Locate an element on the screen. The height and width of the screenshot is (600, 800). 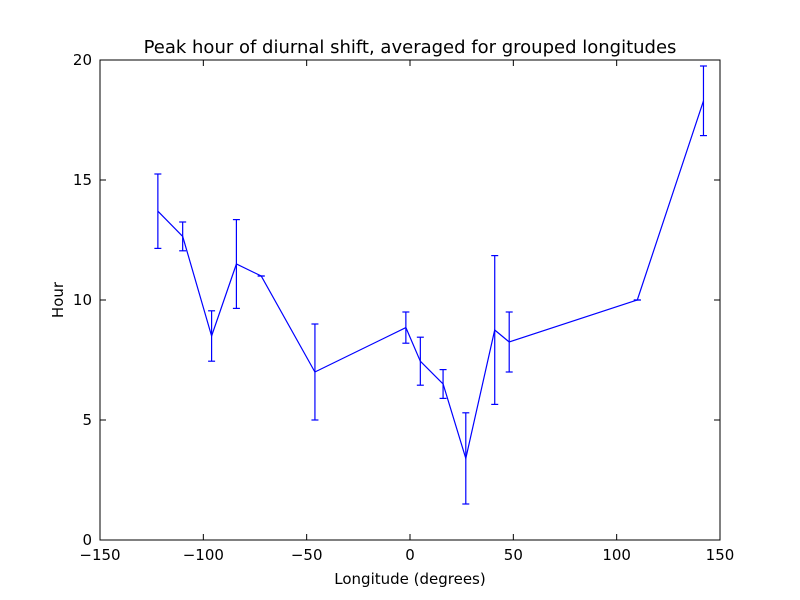
y-tick-label: 5 is located at coordinates (87, 420).